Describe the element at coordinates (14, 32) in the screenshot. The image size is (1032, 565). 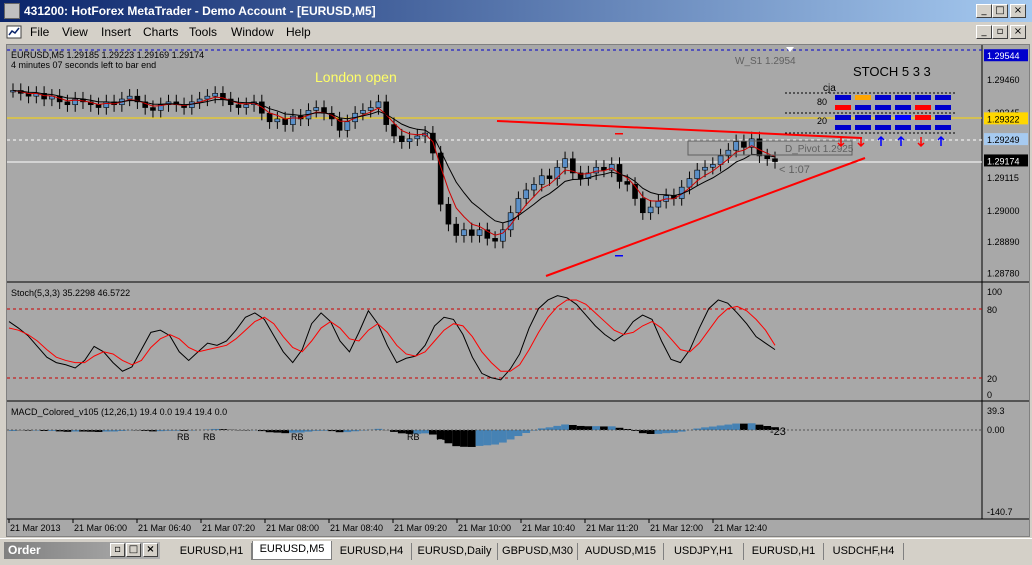
I see `chart-window-icon` at that location.